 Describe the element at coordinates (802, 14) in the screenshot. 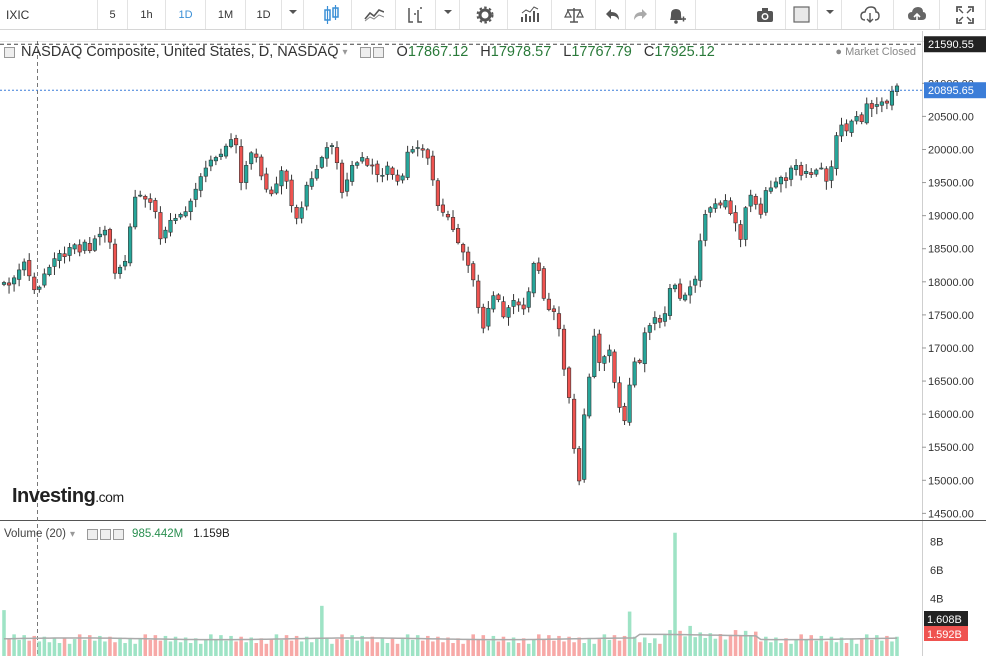

I see `color-square-icon` at that location.